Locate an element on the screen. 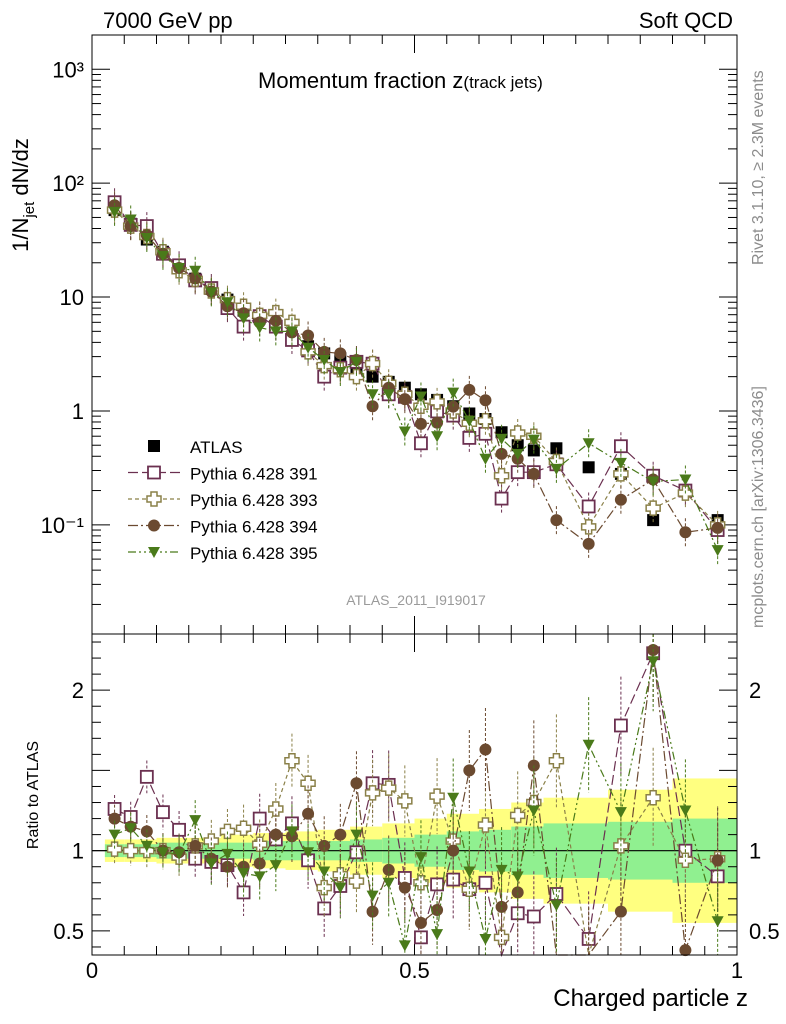  chart-title: Momentum fraction z(track jets) is located at coordinates (400, 80).